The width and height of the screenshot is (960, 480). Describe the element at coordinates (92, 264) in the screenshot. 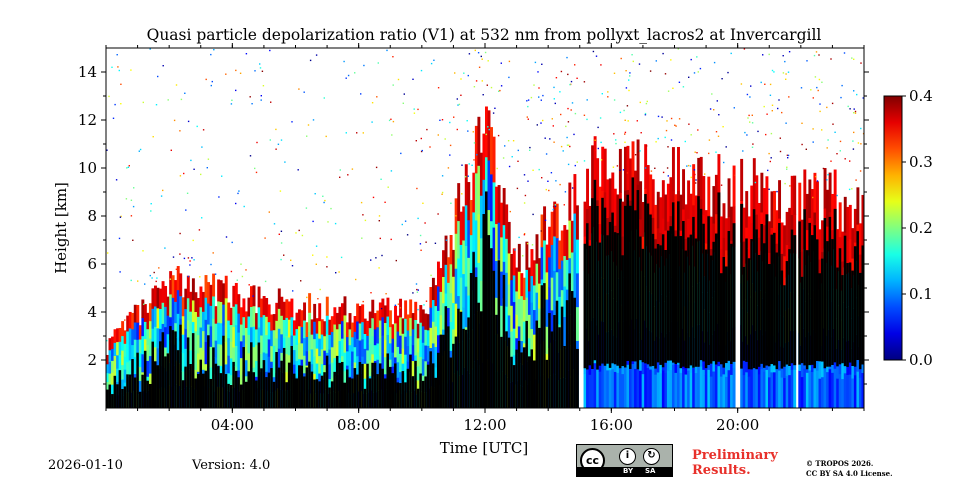

I see `y-tick-label: 6` at that location.